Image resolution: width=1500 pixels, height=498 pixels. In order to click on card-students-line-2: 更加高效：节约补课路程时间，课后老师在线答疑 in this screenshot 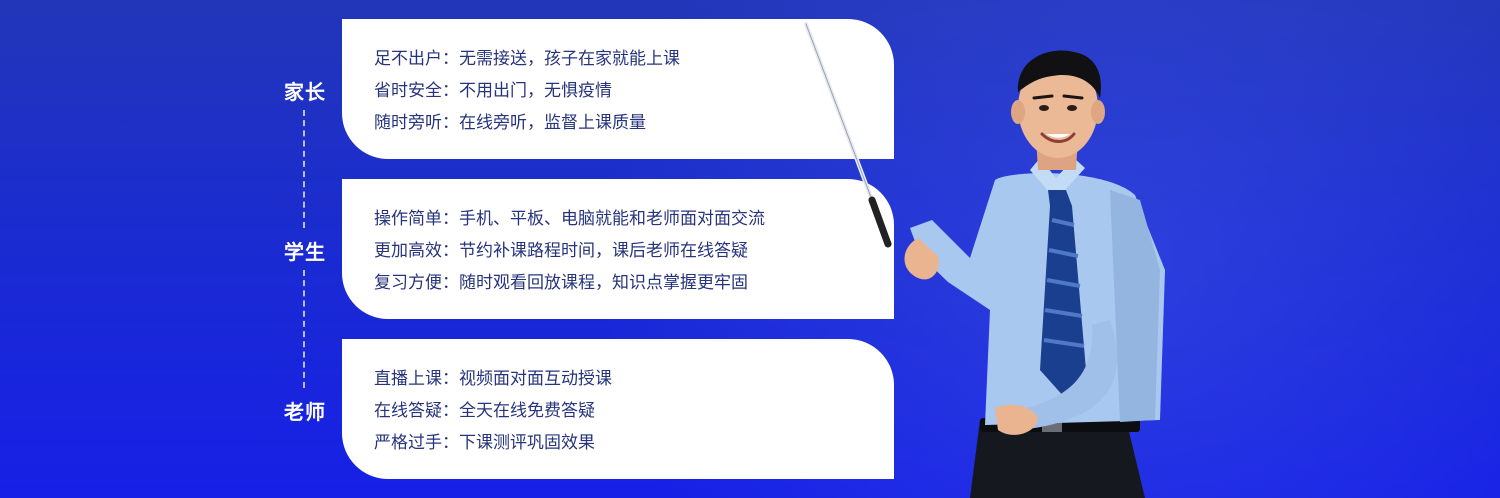, I will do `click(561, 251)`.